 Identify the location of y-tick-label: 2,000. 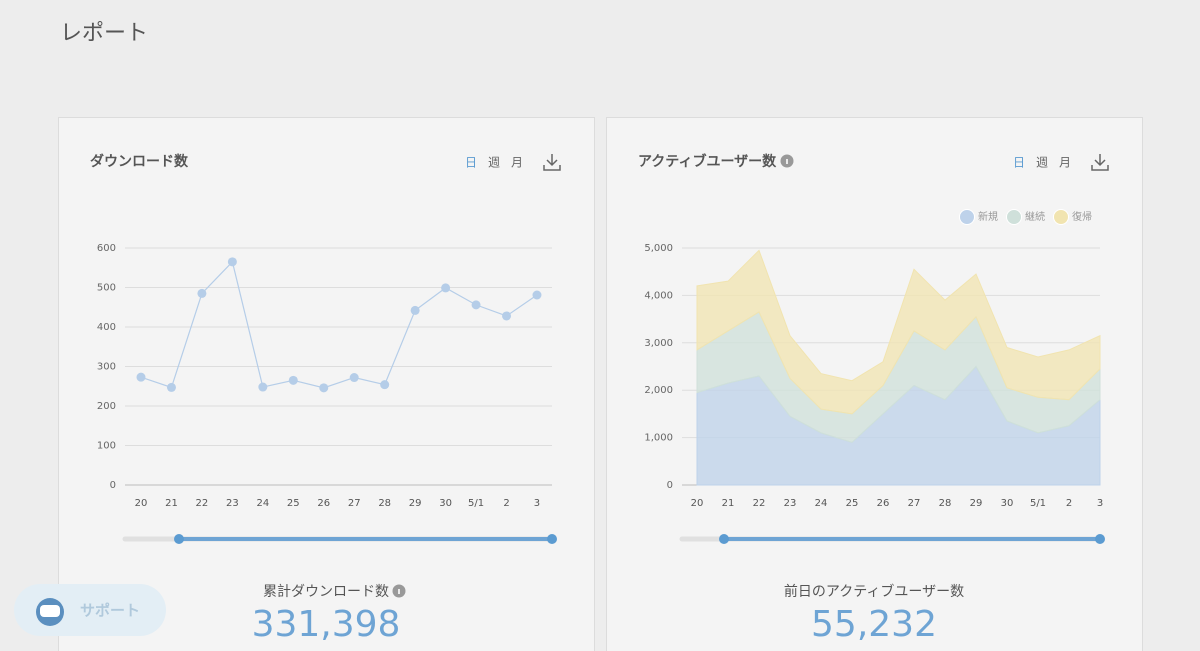
(658, 390).